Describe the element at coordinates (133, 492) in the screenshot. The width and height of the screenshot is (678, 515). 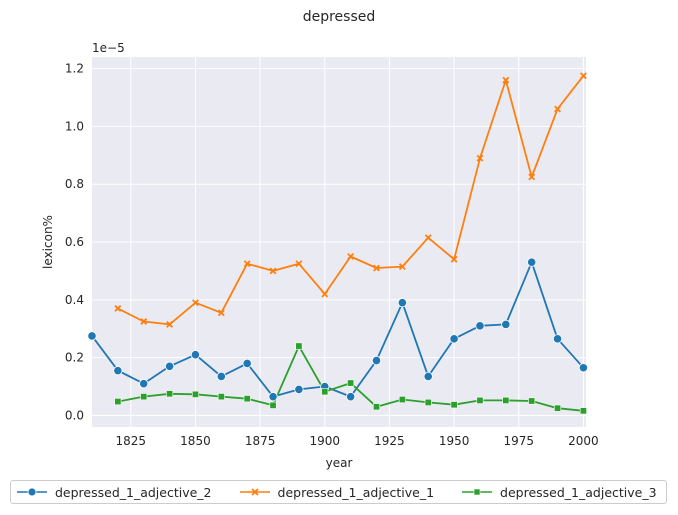
I see `legend-label: depressed_1_adjective_2` at that location.